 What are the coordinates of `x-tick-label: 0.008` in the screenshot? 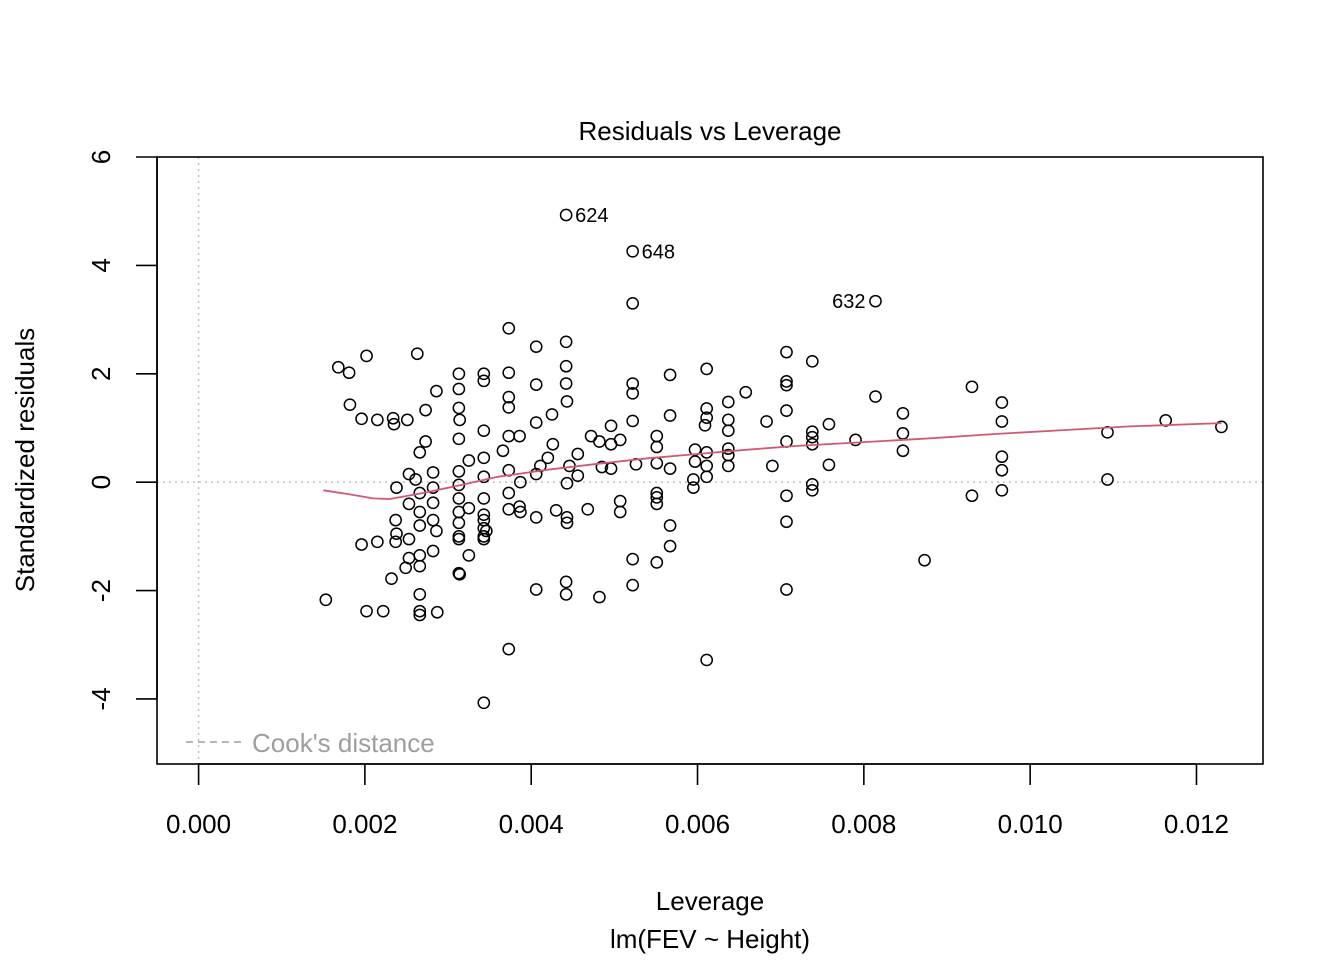 It's located at (863, 824).